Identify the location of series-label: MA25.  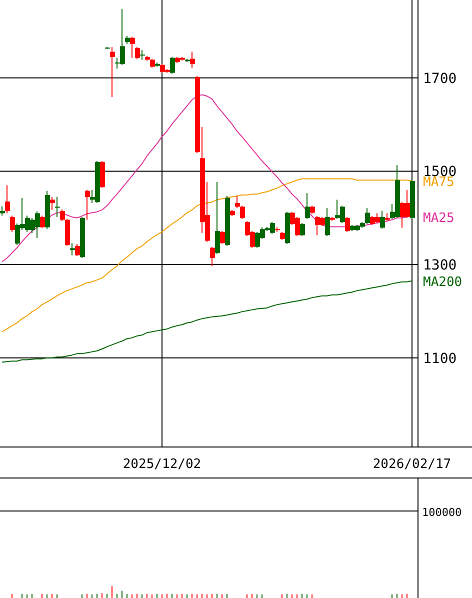
(438, 218).